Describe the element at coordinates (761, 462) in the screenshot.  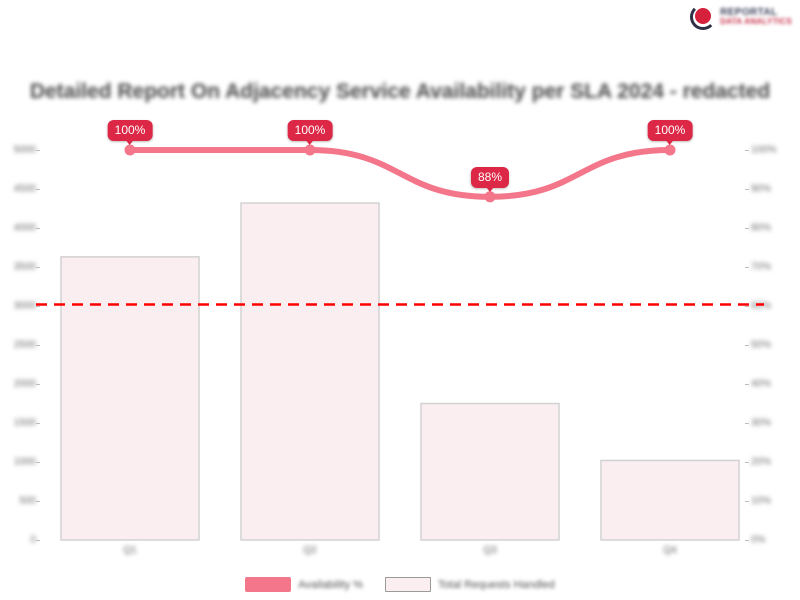
I see `y-axis-right-tick: 20%` at that location.